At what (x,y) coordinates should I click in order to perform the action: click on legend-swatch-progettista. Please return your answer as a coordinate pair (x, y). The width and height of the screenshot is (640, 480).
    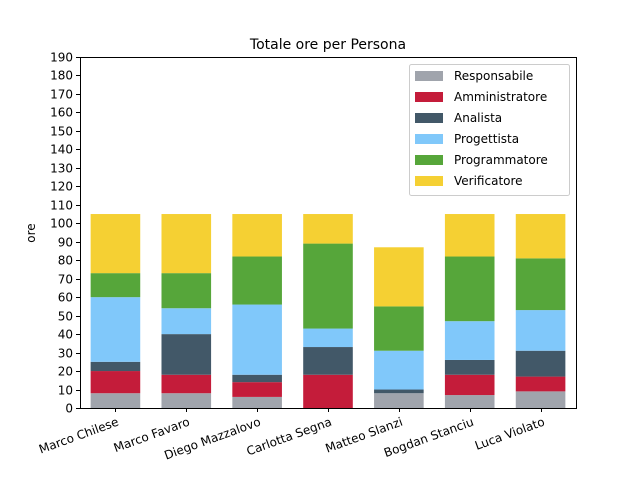
    Looking at the image, I should click on (429, 139).